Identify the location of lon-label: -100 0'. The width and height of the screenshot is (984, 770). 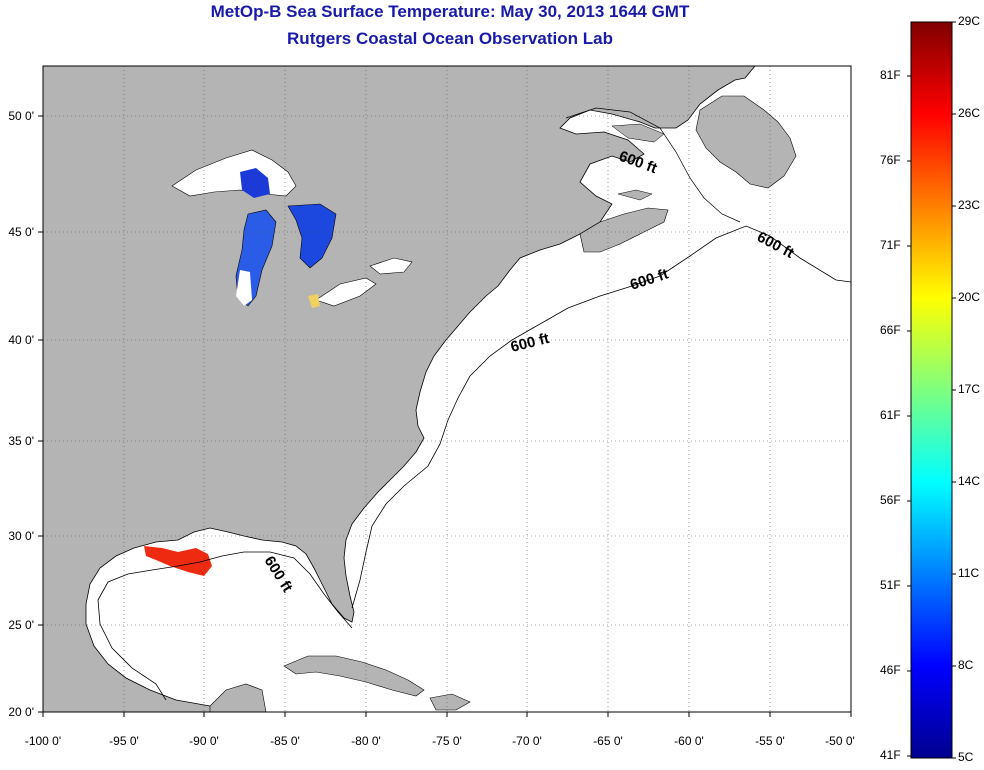
(43, 741).